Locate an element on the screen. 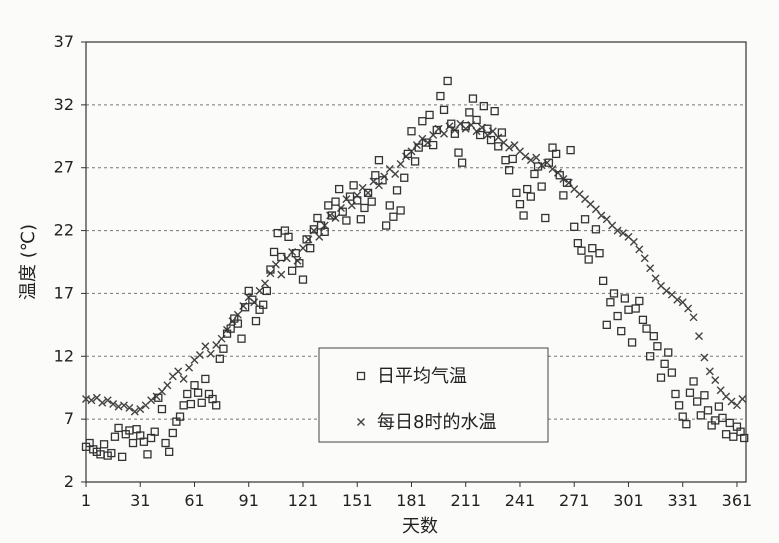 This screenshot has height=543, width=779. legend-square is located at coordinates (361, 376).